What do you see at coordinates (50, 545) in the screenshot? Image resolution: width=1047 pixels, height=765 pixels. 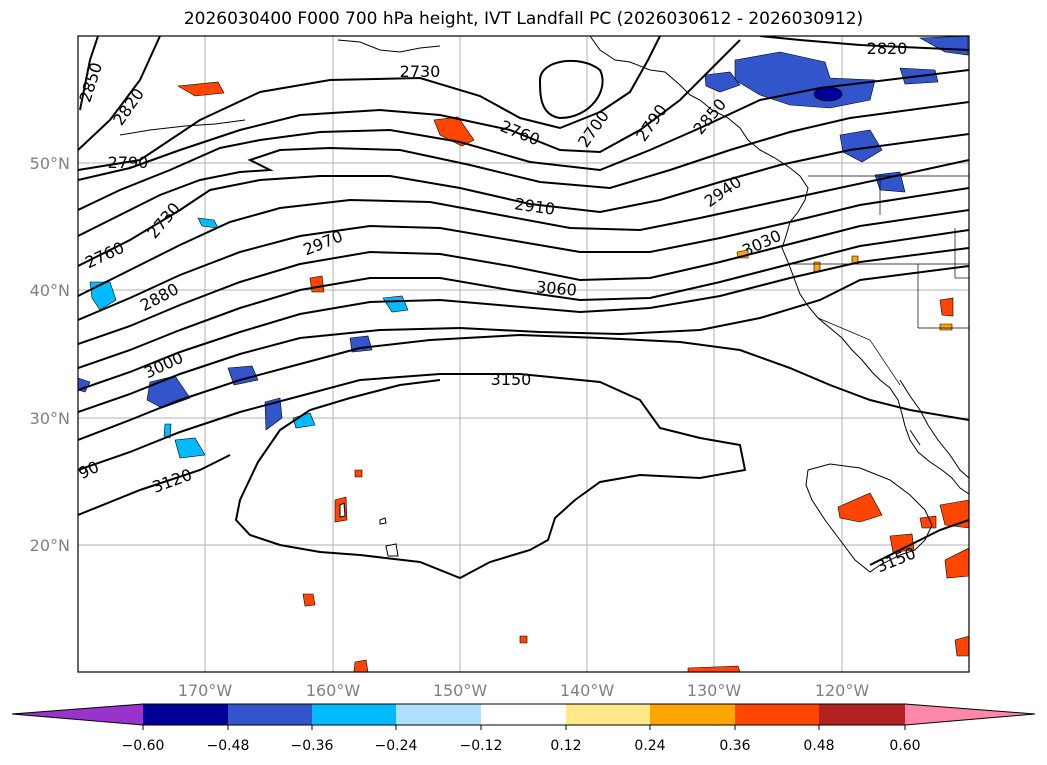 I see `latitude-label: 20°N` at bounding box center [50, 545].